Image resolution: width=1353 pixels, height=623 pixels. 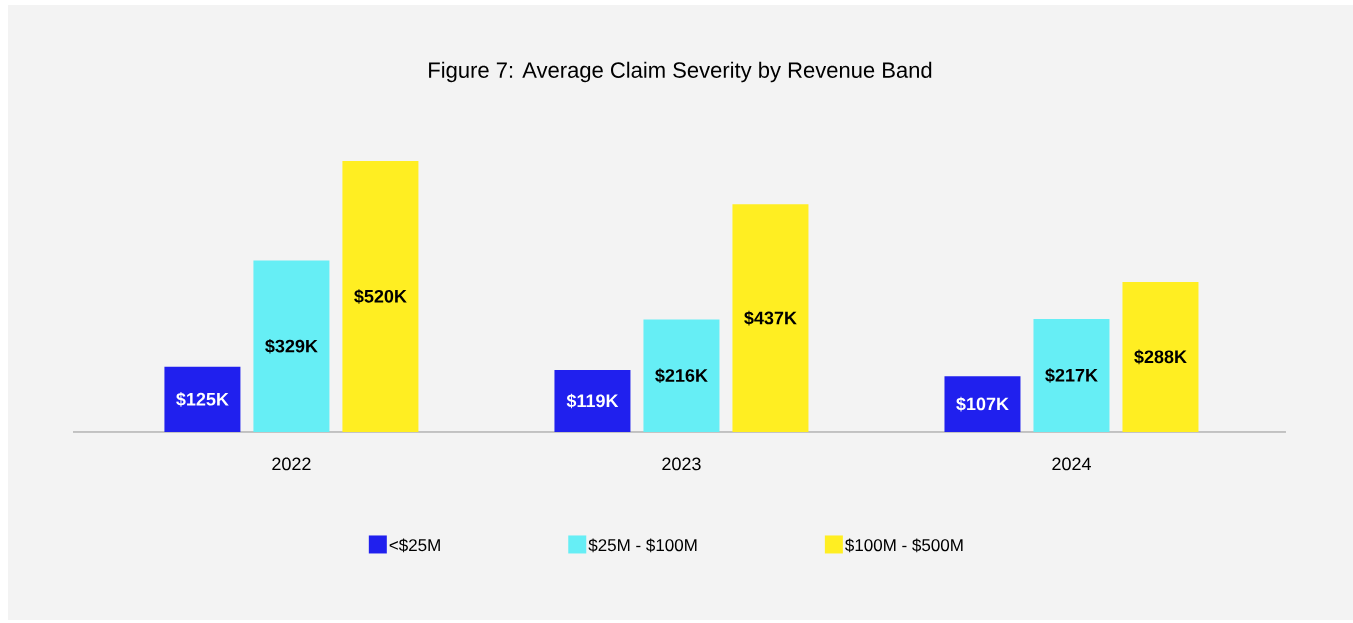 What do you see at coordinates (681, 464) in the screenshot?
I see `x-tick-label: 2023` at bounding box center [681, 464].